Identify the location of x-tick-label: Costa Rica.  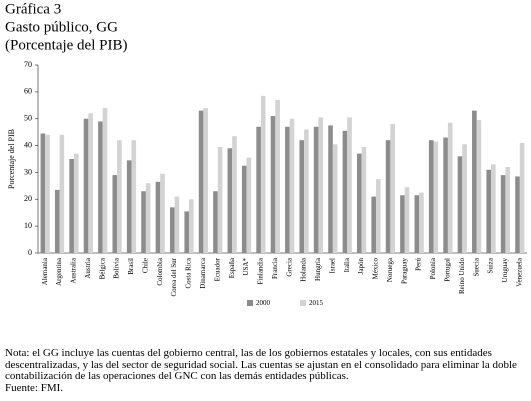
(189, 272).